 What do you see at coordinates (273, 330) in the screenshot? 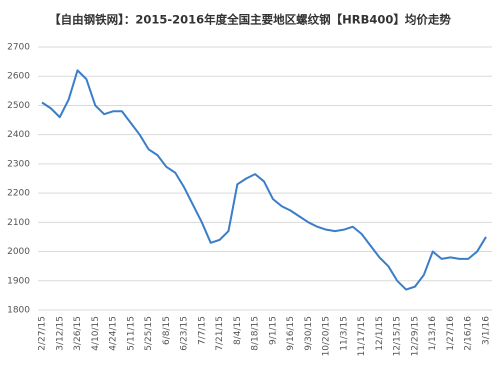
I see `x-tick-label: 9/1/15` at bounding box center [273, 330].